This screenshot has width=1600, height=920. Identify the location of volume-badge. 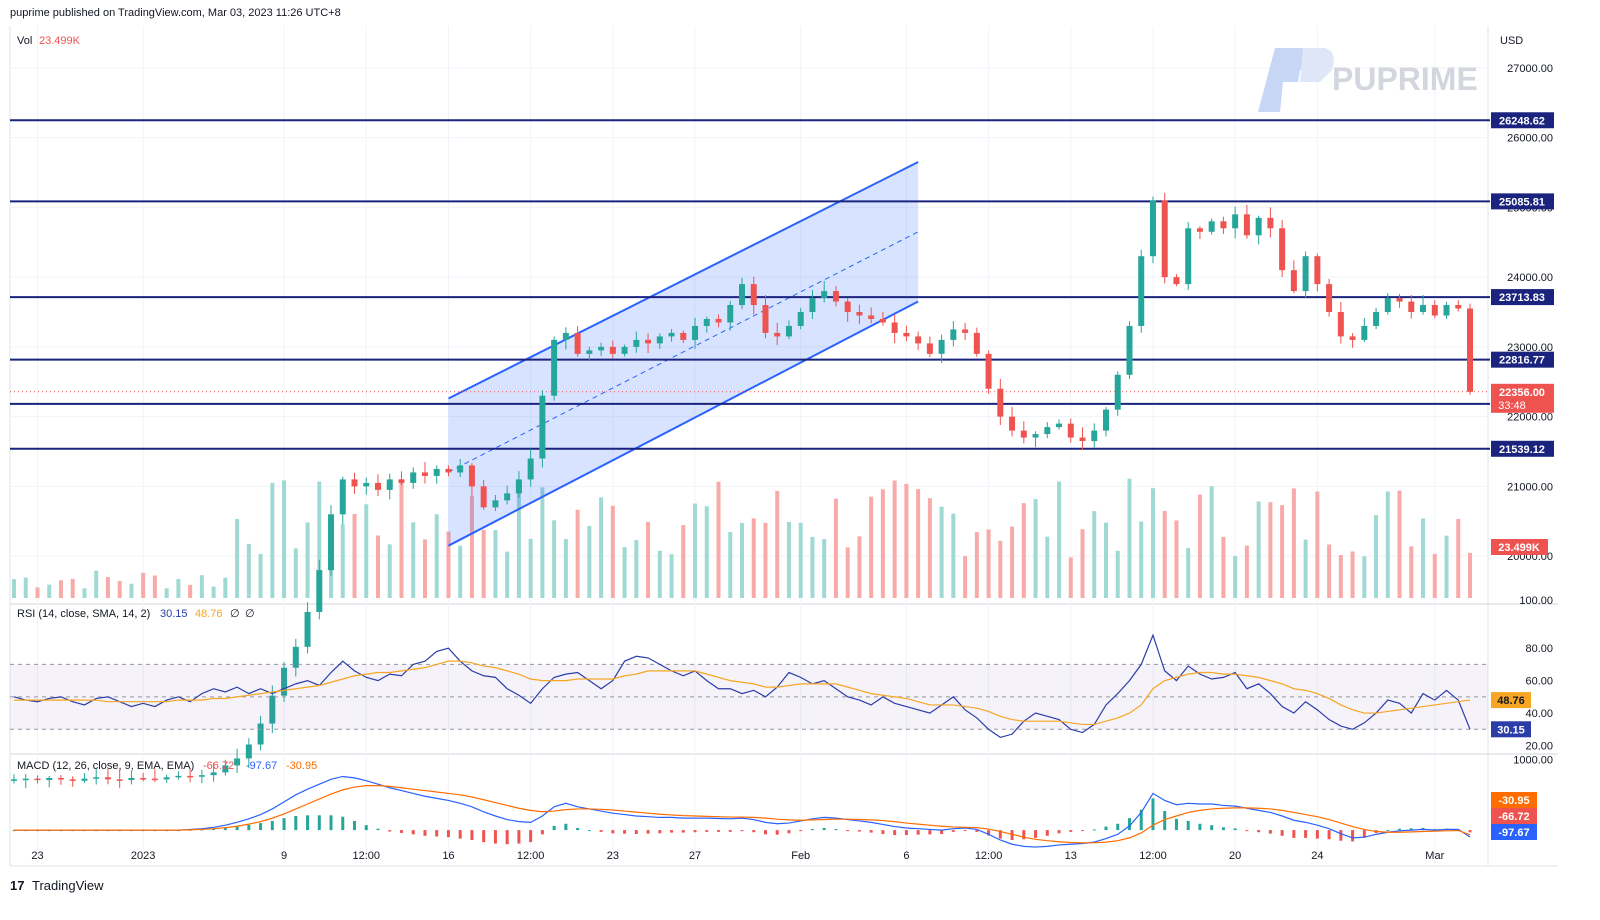
(1519, 547).